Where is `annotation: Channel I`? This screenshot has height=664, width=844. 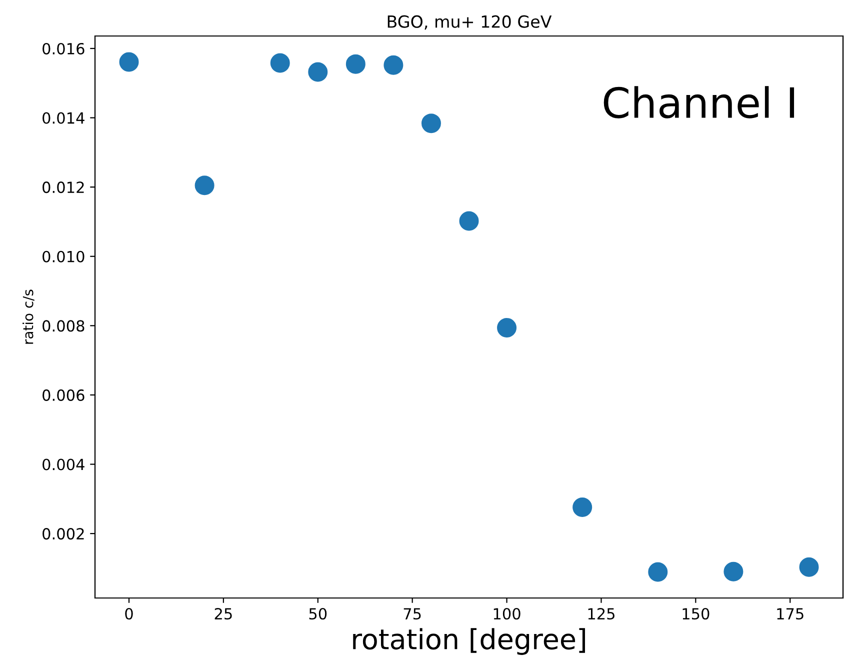 annotation: Channel I is located at coordinates (699, 102).